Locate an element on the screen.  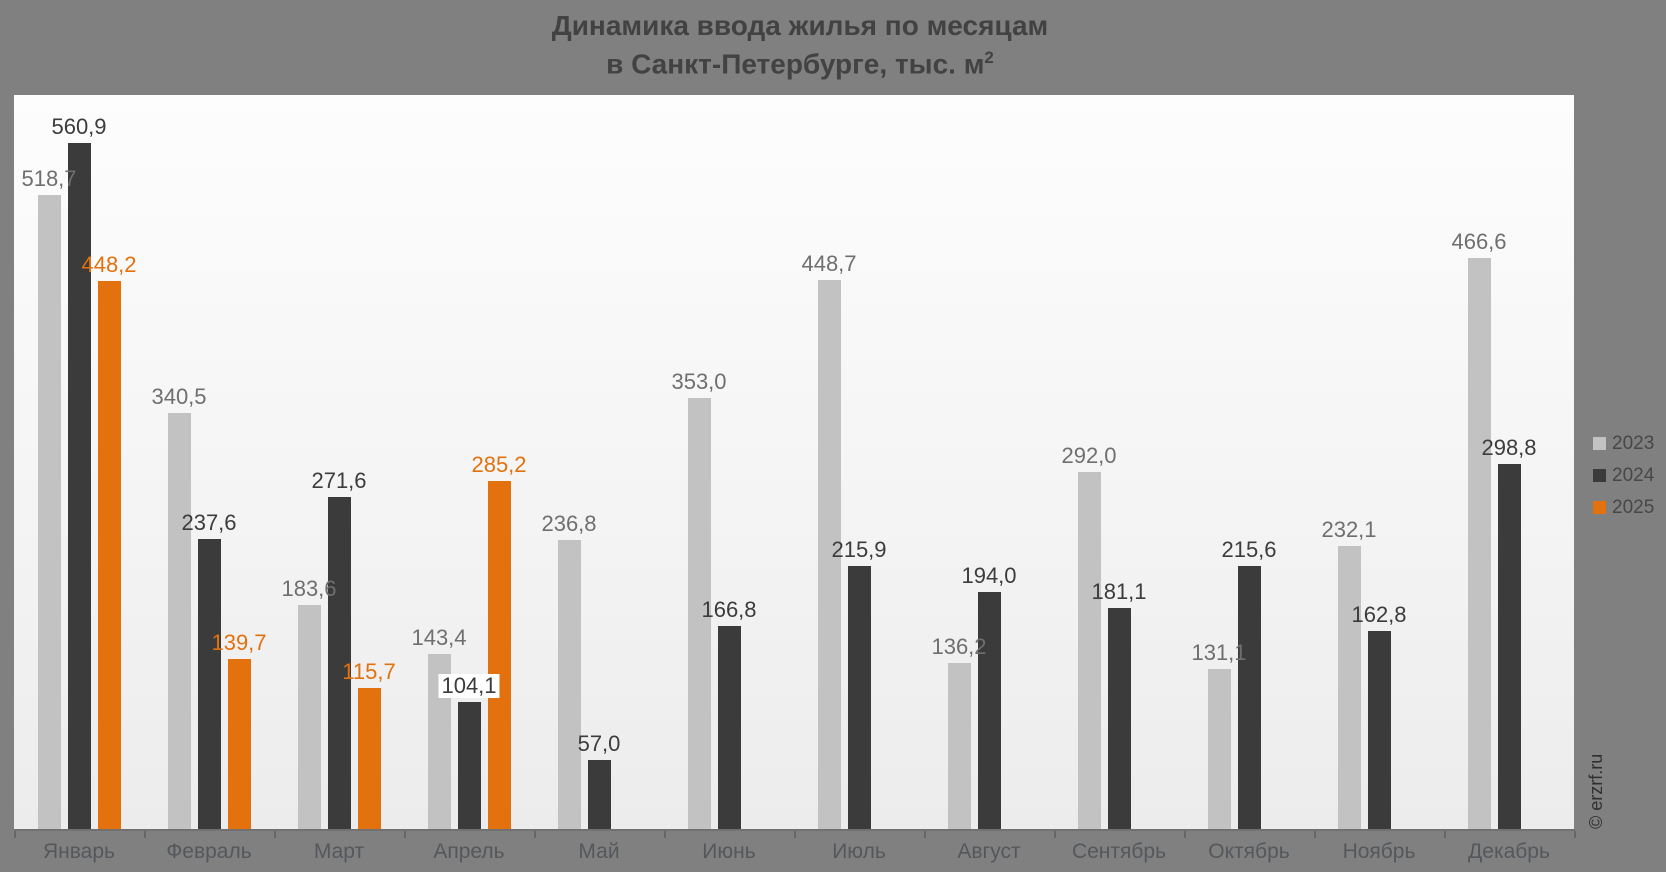
bar-value-label-2023-Октябрь: 131,1 is located at coordinates (1219, 653).